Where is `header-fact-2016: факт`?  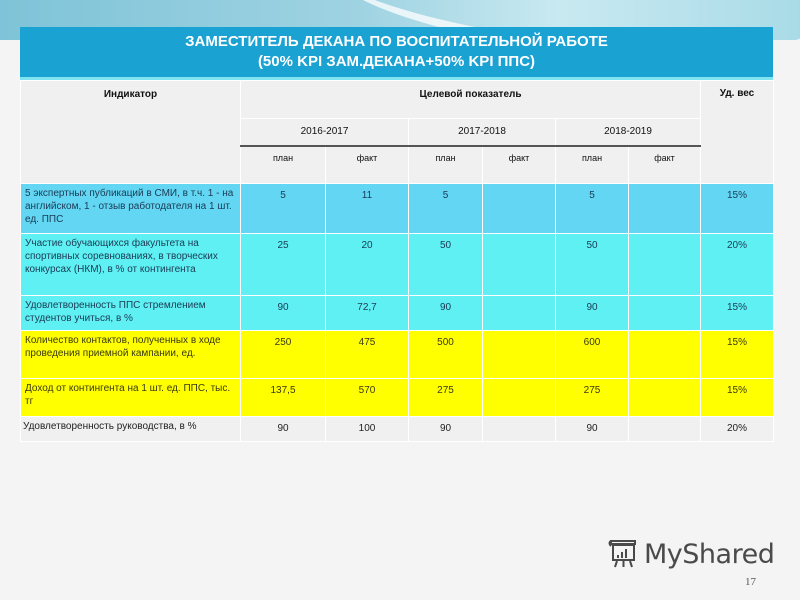 header-fact-2016: факт is located at coordinates (367, 164).